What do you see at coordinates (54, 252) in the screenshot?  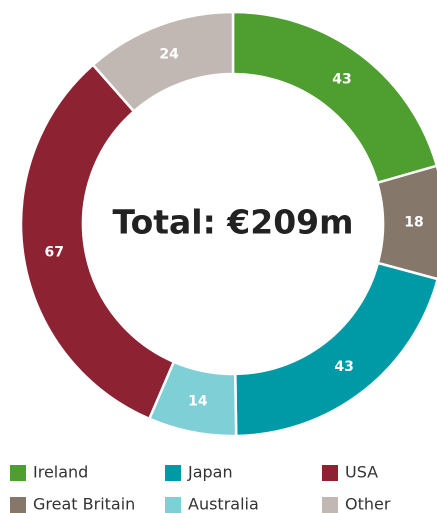 I see `value-label: 67` at bounding box center [54, 252].